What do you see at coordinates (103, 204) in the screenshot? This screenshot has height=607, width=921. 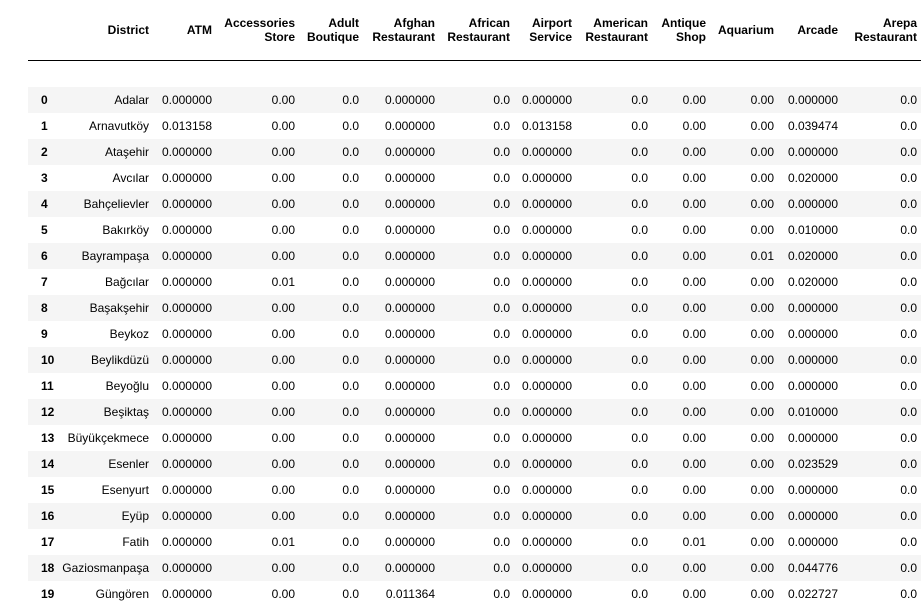 I see `district-cell: Bahçelievler` at bounding box center [103, 204].